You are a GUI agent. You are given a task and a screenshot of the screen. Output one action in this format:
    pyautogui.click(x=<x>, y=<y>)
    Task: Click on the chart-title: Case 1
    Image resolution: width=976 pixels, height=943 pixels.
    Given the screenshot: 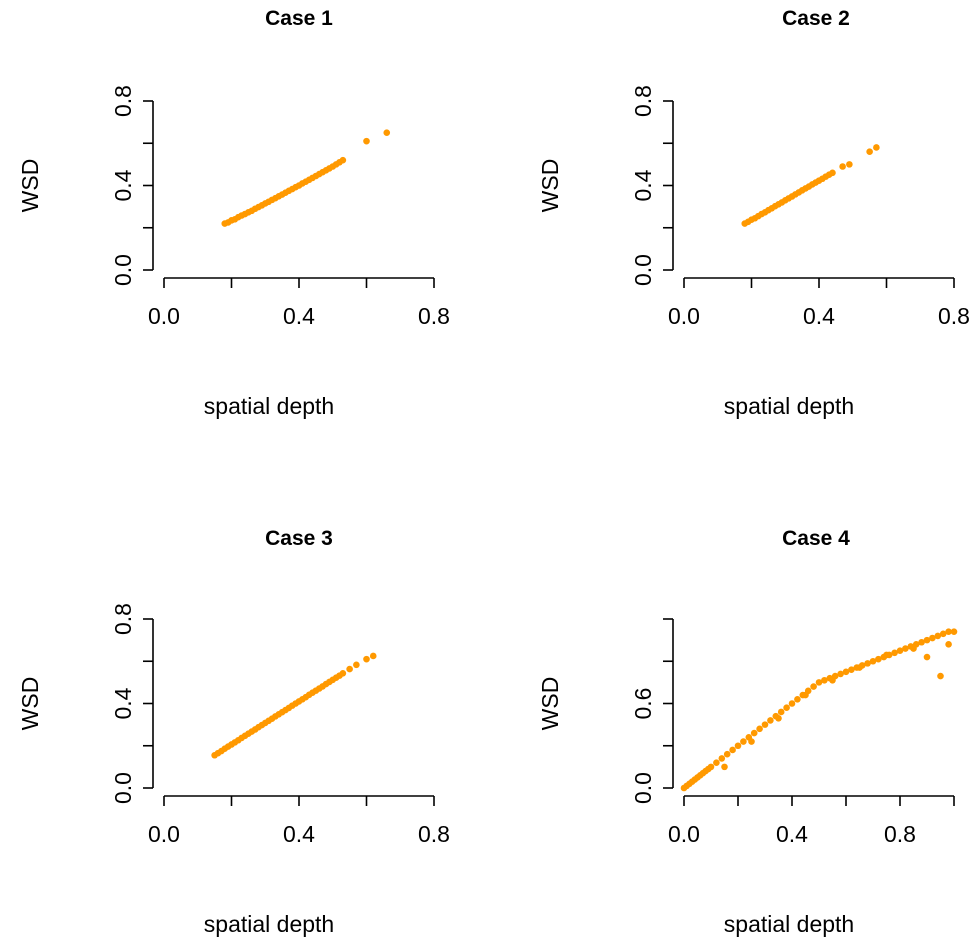 What is the action you would take?
    pyautogui.click(x=299, y=18)
    